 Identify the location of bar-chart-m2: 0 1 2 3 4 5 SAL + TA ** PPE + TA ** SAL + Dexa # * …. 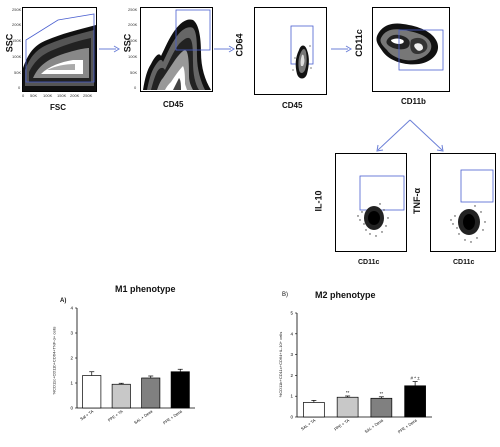
(361, 372).